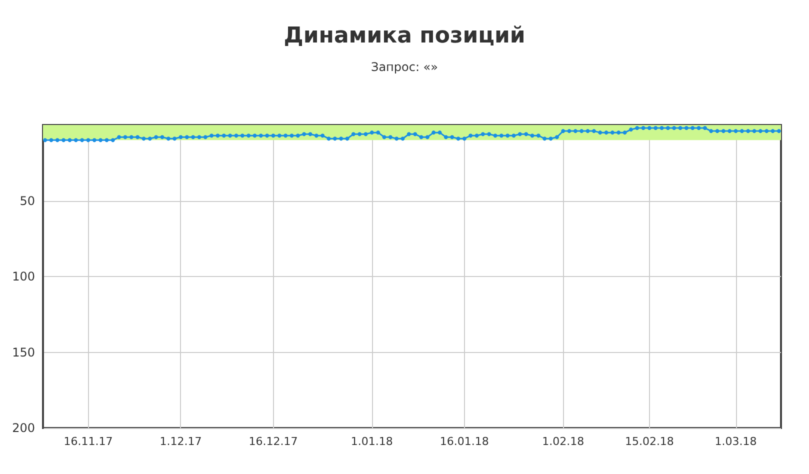 This screenshot has width=809, height=474. What do you see at coordinates (464, 441) in the screenshot?
I see `x-tick-label: 16.01.18` at bounding box center [464, 441].